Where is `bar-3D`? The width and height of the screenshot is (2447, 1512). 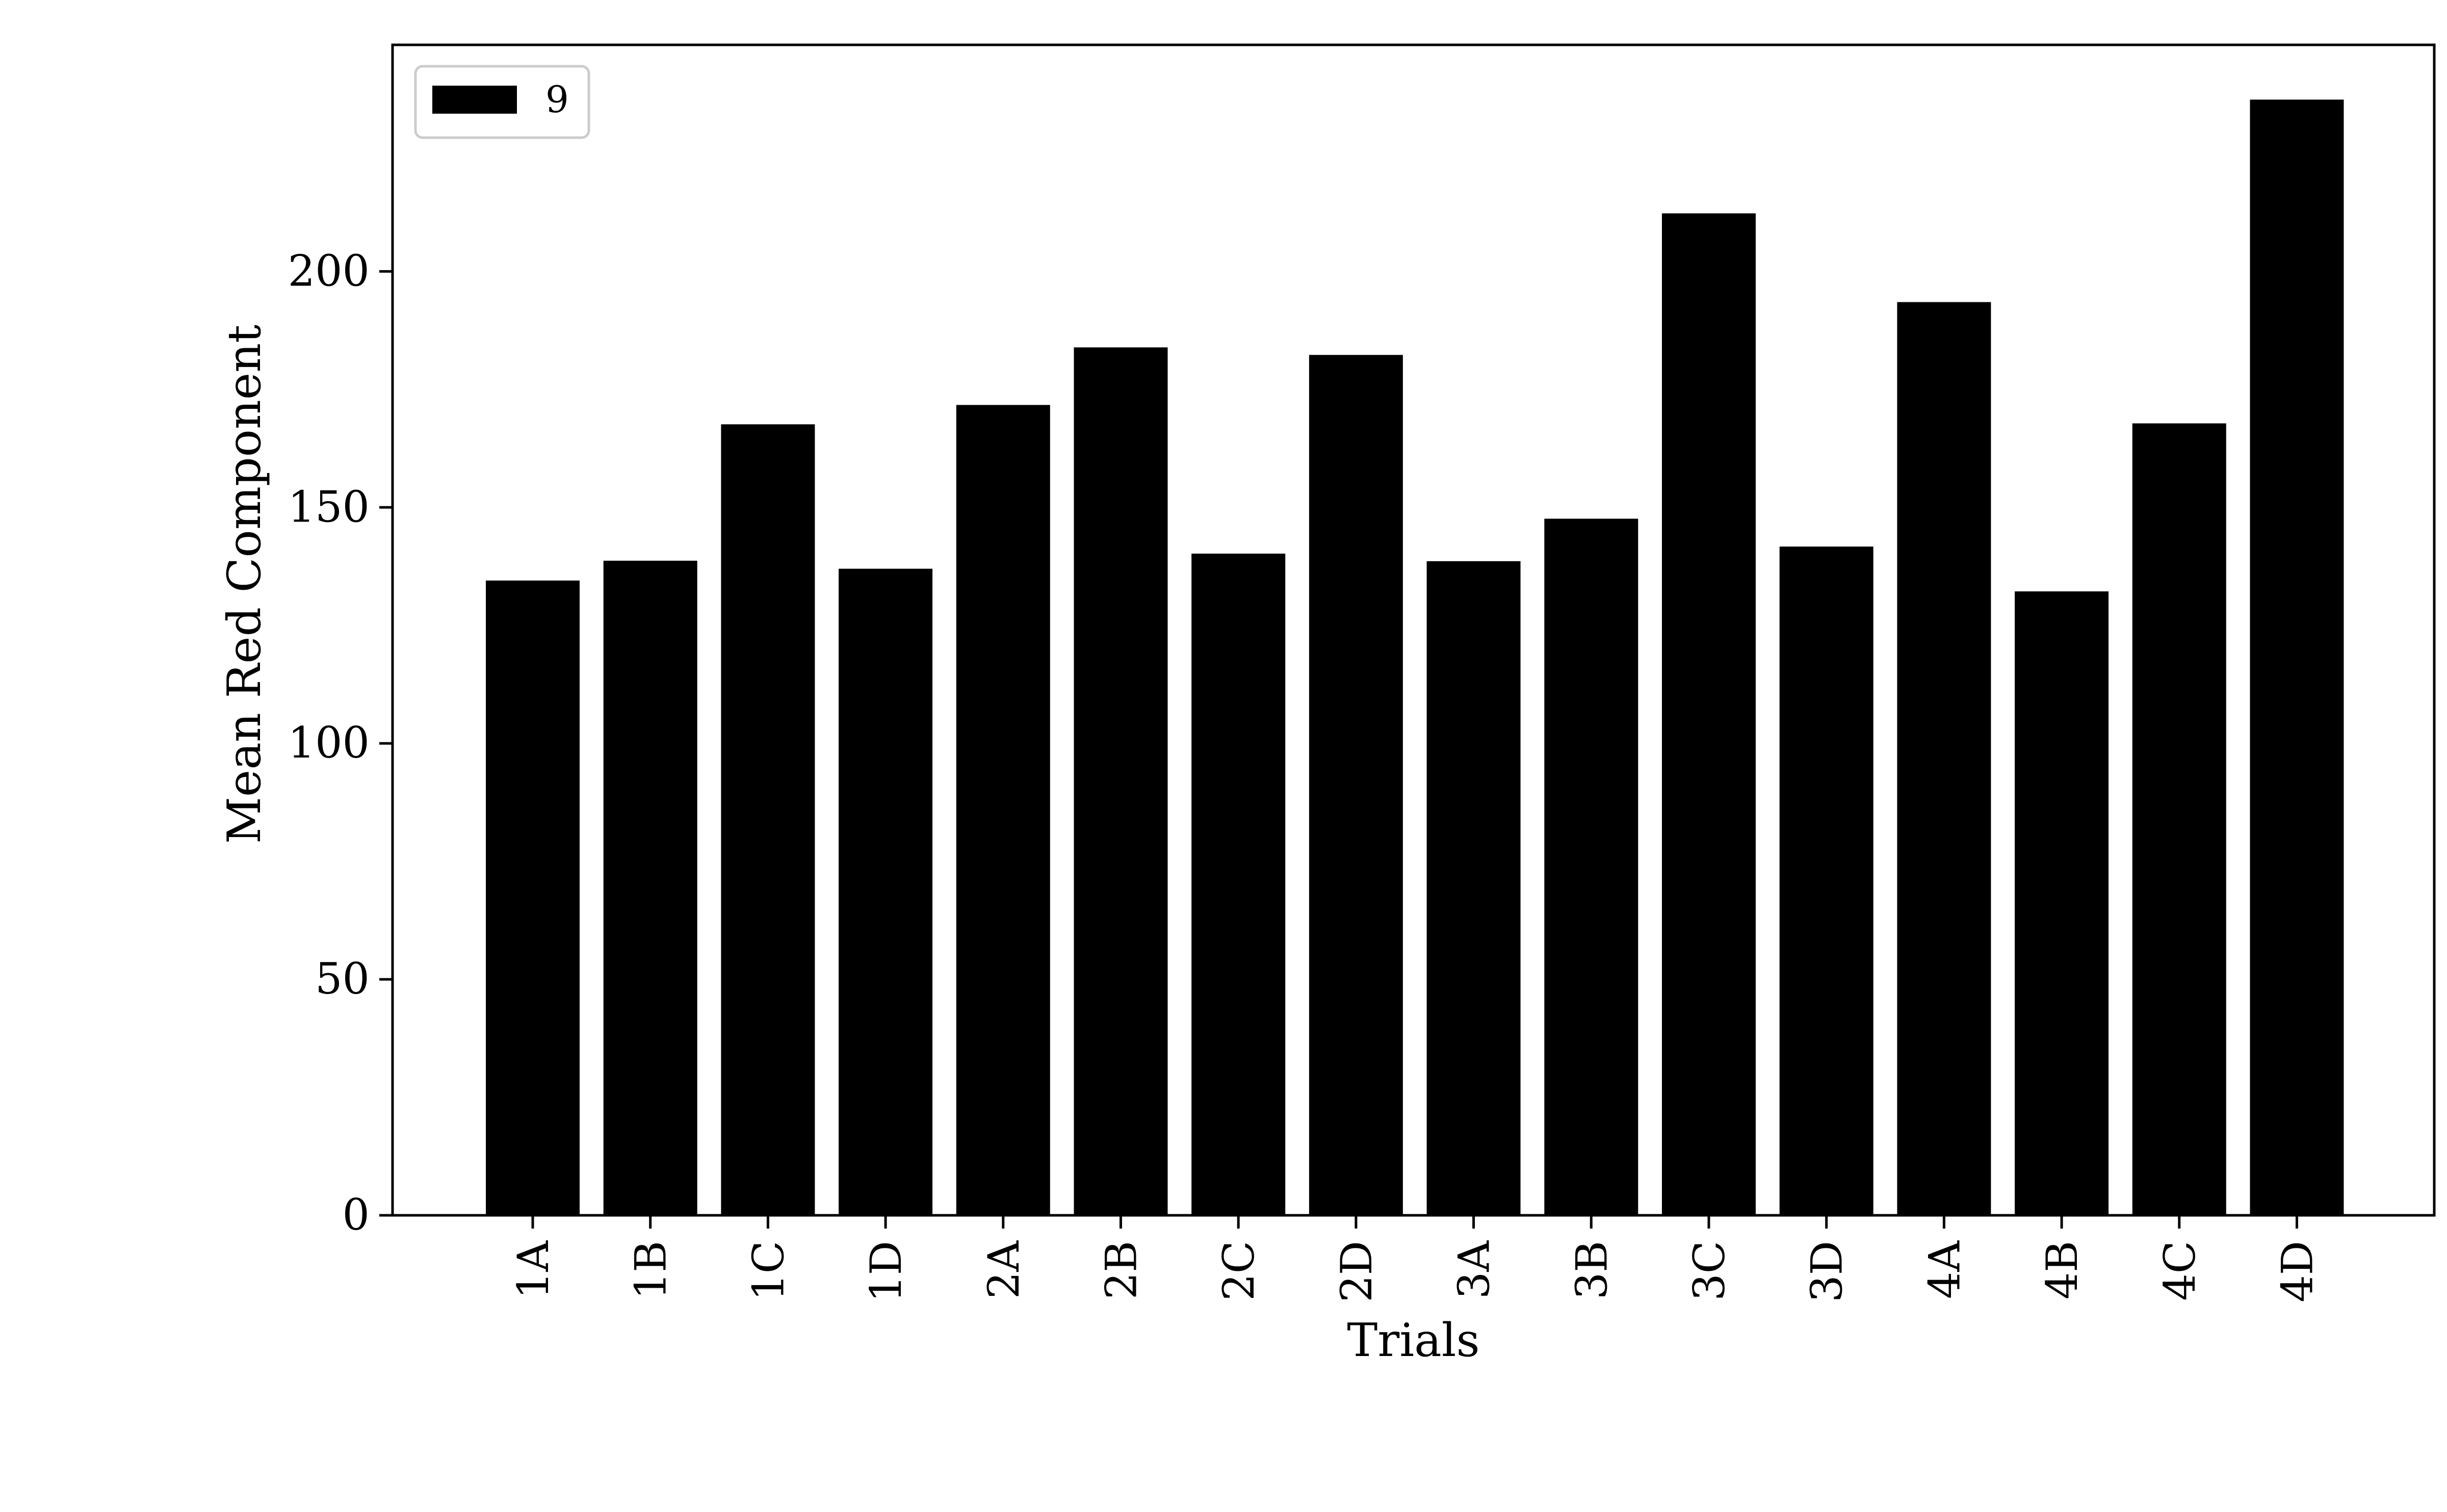 bar-3D is located at coordinates (1826, 880).